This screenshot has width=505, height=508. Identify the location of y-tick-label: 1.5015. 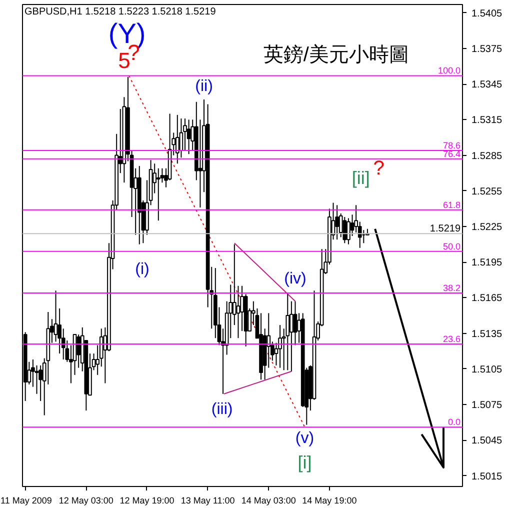
(487, 476).